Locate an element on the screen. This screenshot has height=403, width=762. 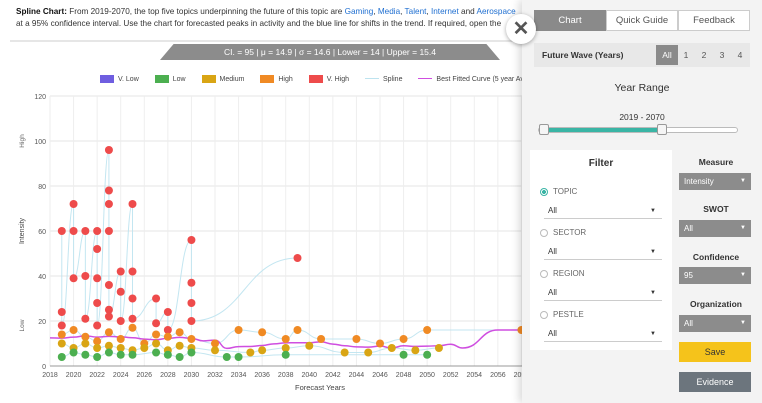
legend-swatch is located at coordinates (208, 79).